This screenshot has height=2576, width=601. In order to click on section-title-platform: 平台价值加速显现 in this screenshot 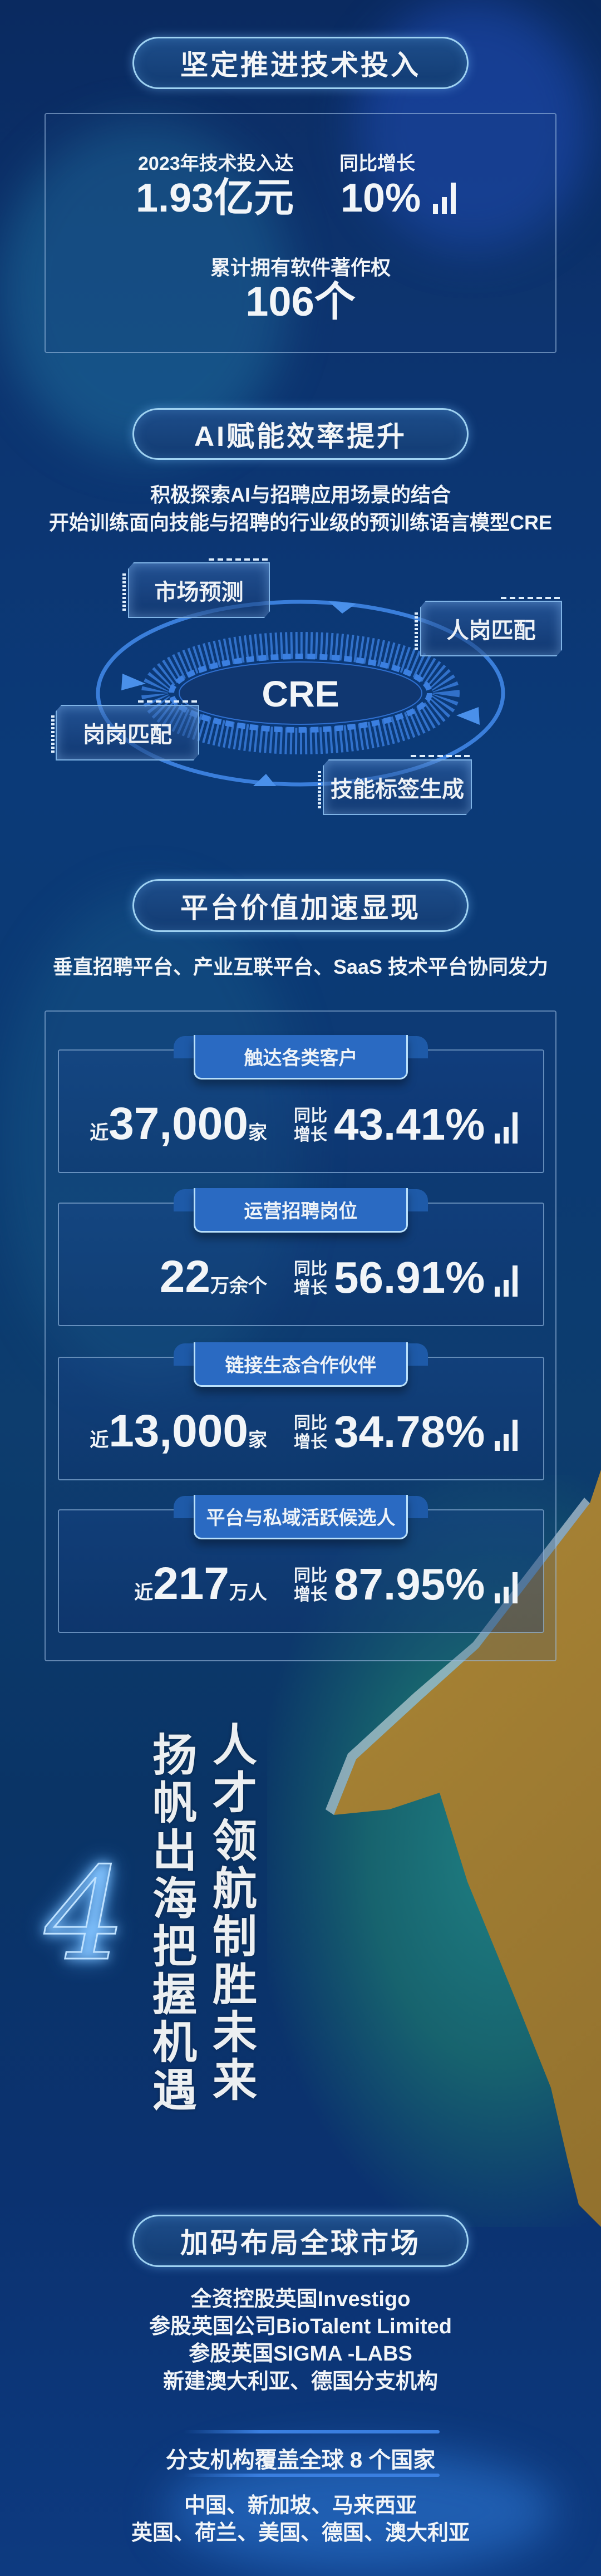, I will do `click(300, 905)`.